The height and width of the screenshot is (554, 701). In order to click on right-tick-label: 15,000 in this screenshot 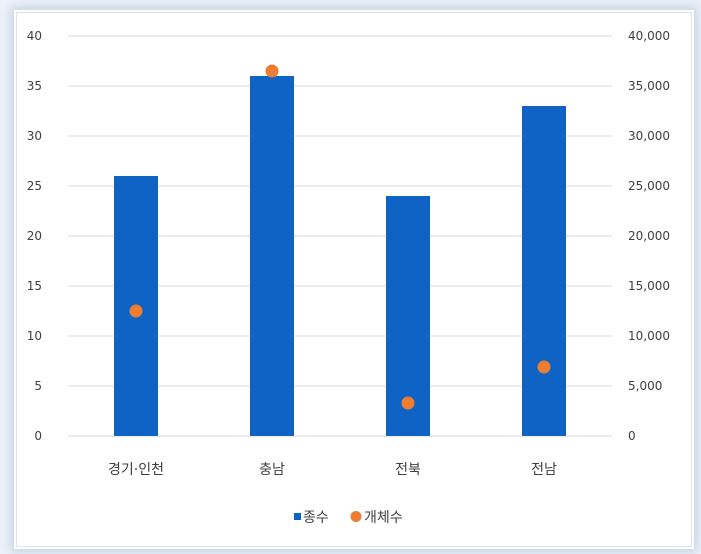, I will do `click(649, 286)`.